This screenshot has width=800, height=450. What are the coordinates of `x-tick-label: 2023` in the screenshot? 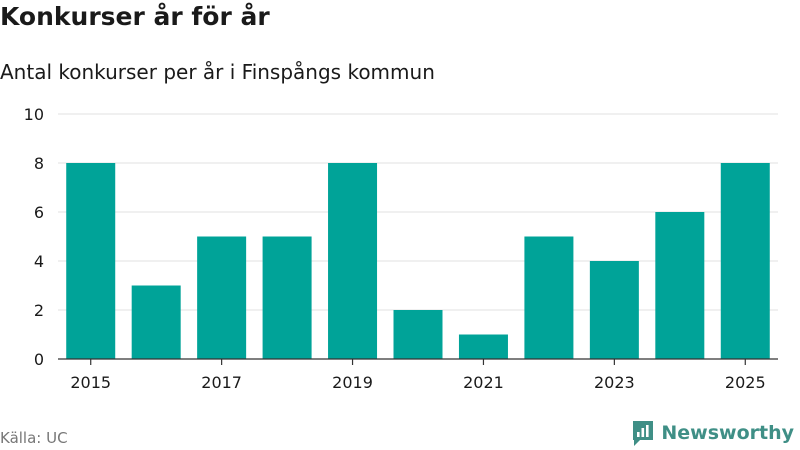 It's located at (614, 382).